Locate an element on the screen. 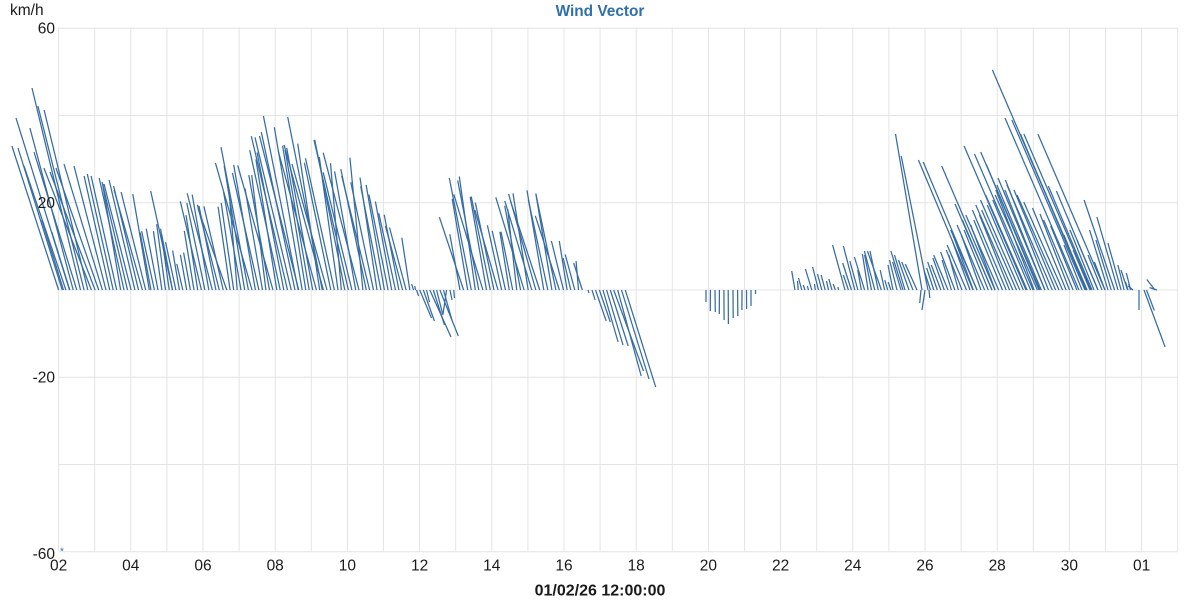 The image size is (1200, 600). svg-text: 01 is located at coordinates (1141, 566).